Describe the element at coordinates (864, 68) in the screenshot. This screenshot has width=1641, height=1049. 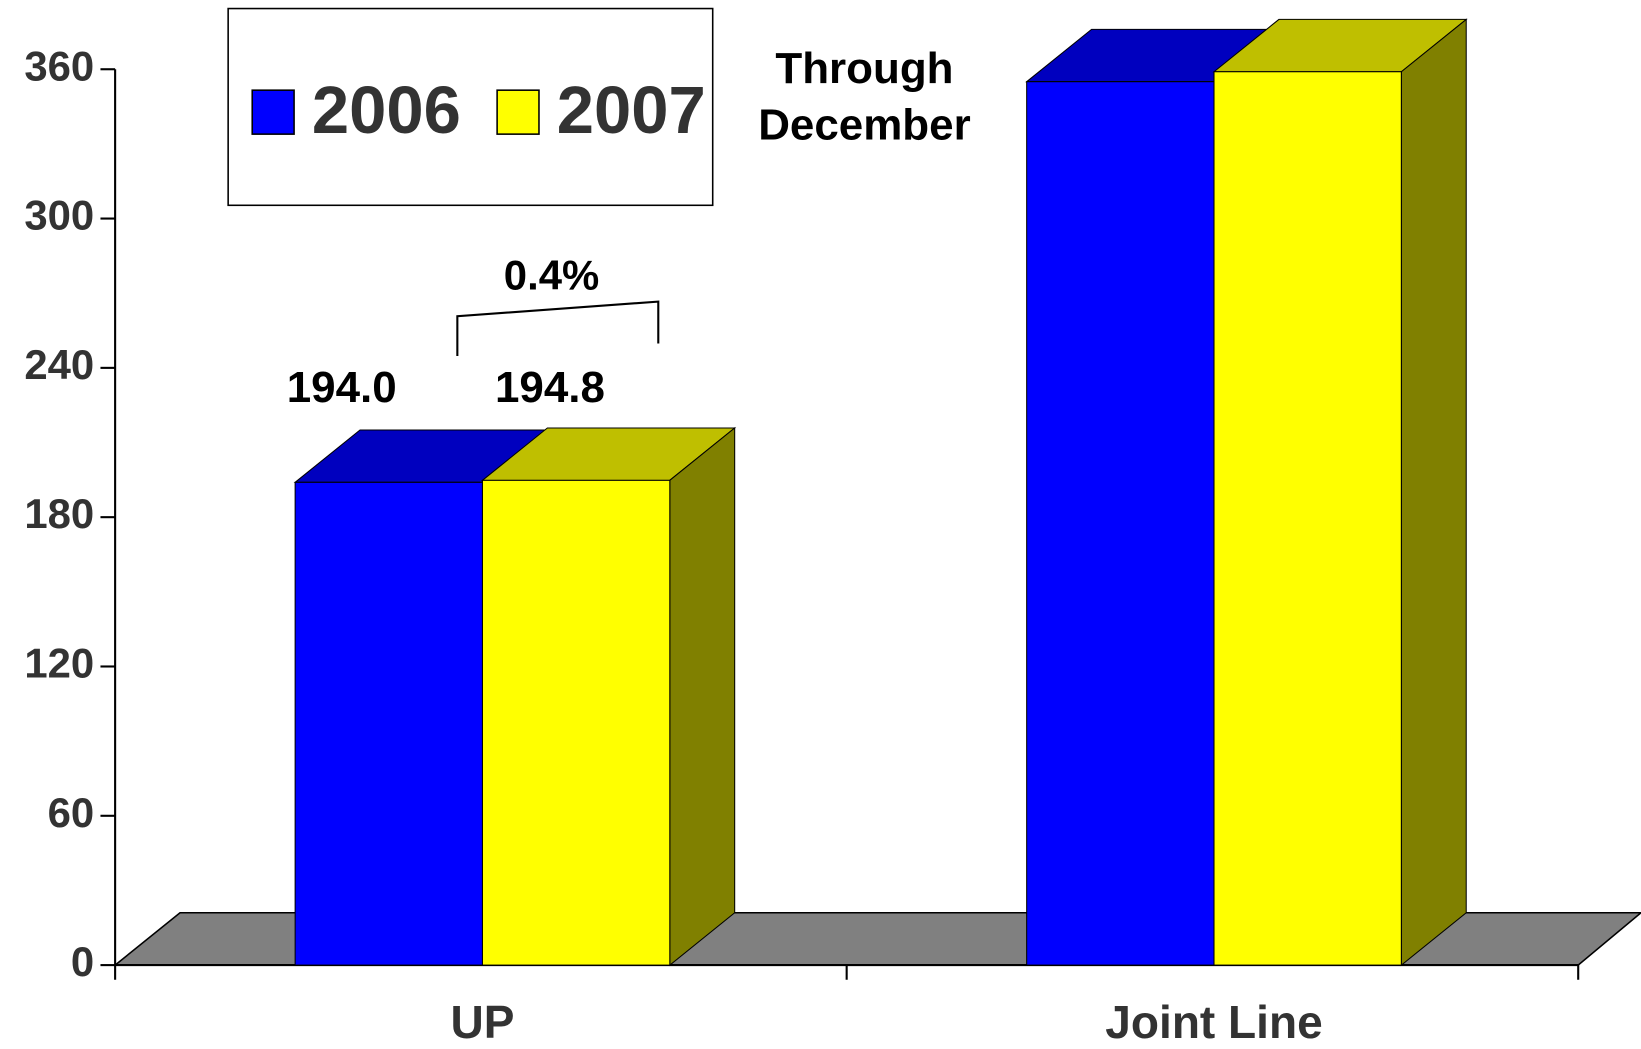
I see `annotation: Through` at that location.